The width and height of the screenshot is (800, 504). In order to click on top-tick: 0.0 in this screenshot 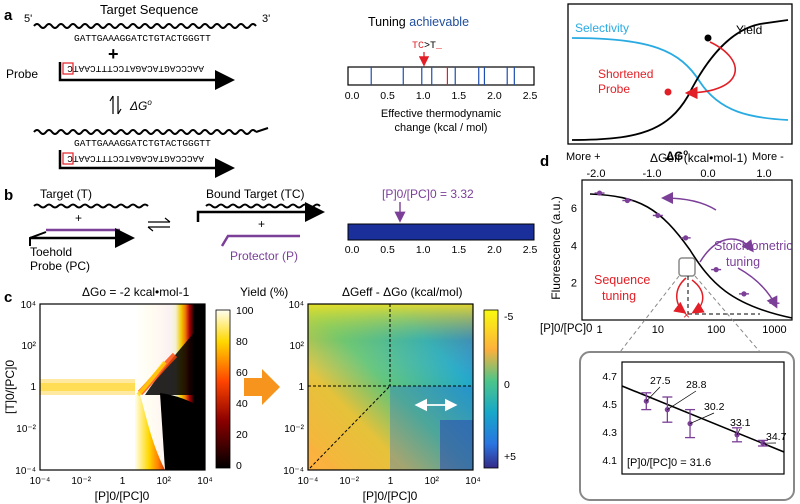, I will do `click(707, 174)`.